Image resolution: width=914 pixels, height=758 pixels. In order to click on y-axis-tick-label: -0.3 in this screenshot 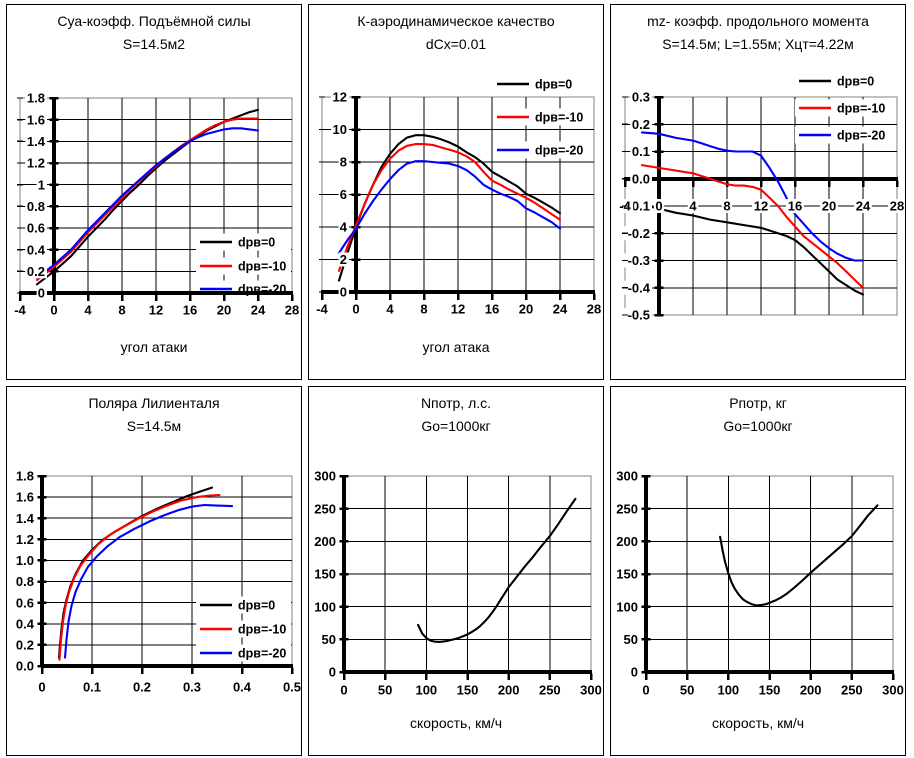, I will do `click(639, 260)`.